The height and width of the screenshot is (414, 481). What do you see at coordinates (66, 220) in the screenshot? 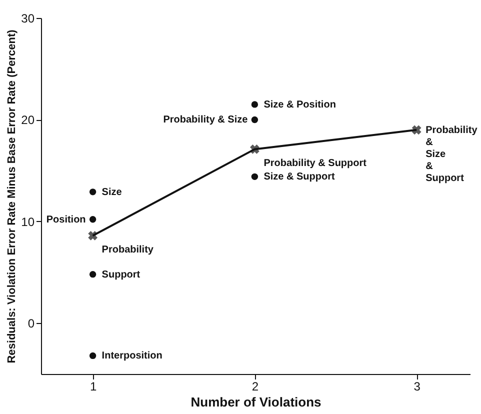
I see `annotation: Position` at bounding box center [66, 220].